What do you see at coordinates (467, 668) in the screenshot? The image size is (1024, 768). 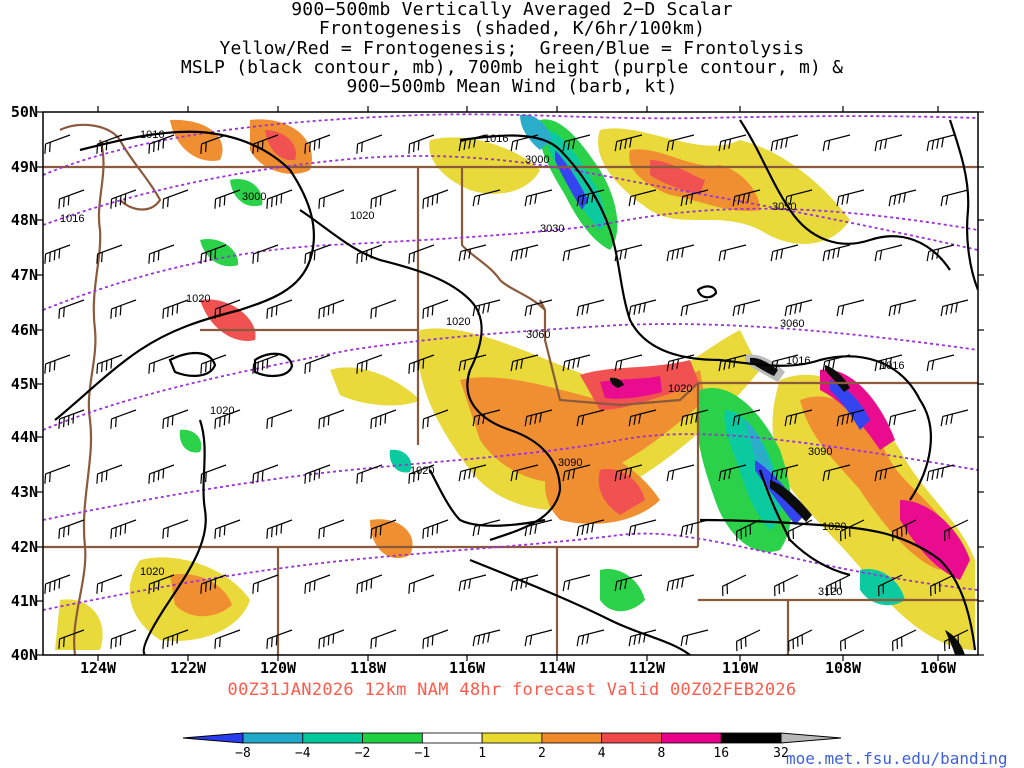 I see `longitude-label: 116W` at bounding box center [467, 668].